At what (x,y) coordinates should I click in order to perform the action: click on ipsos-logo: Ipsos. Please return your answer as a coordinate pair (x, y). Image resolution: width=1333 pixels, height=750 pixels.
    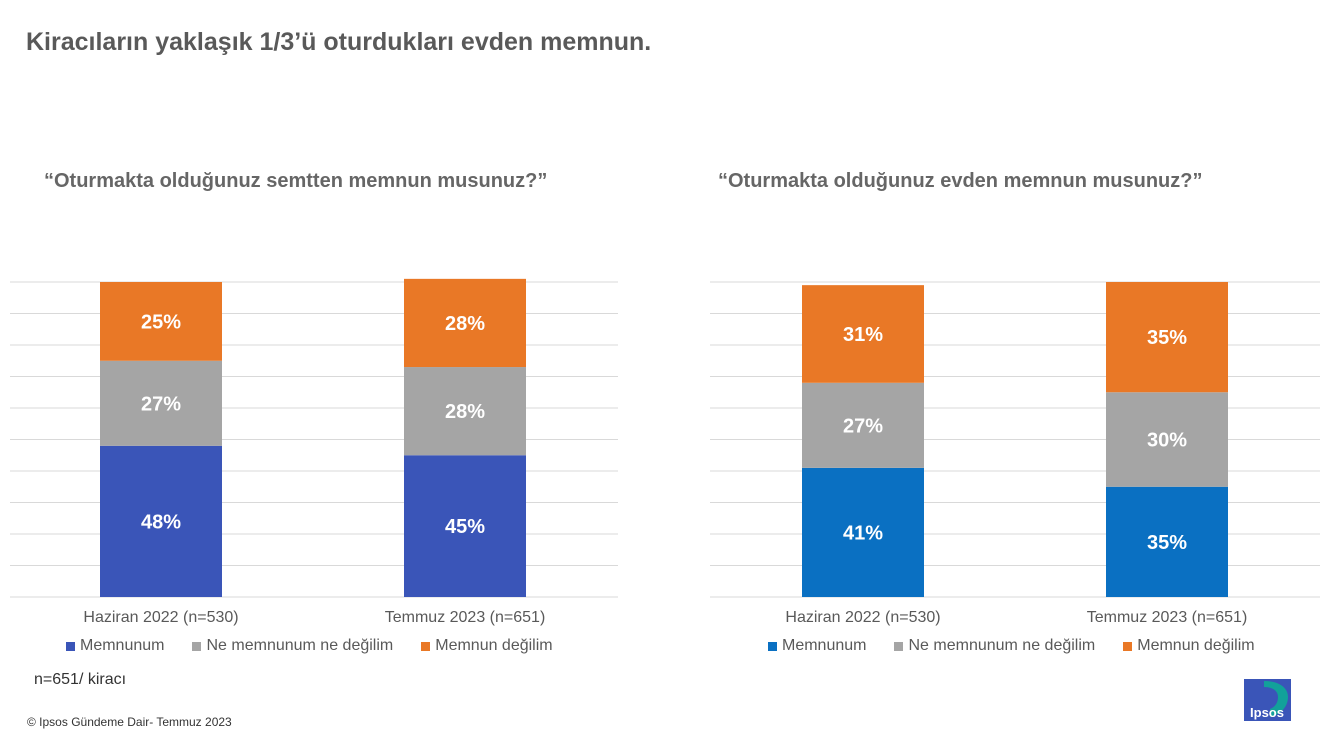
    Looking at the image, I should click on (1267, 700).